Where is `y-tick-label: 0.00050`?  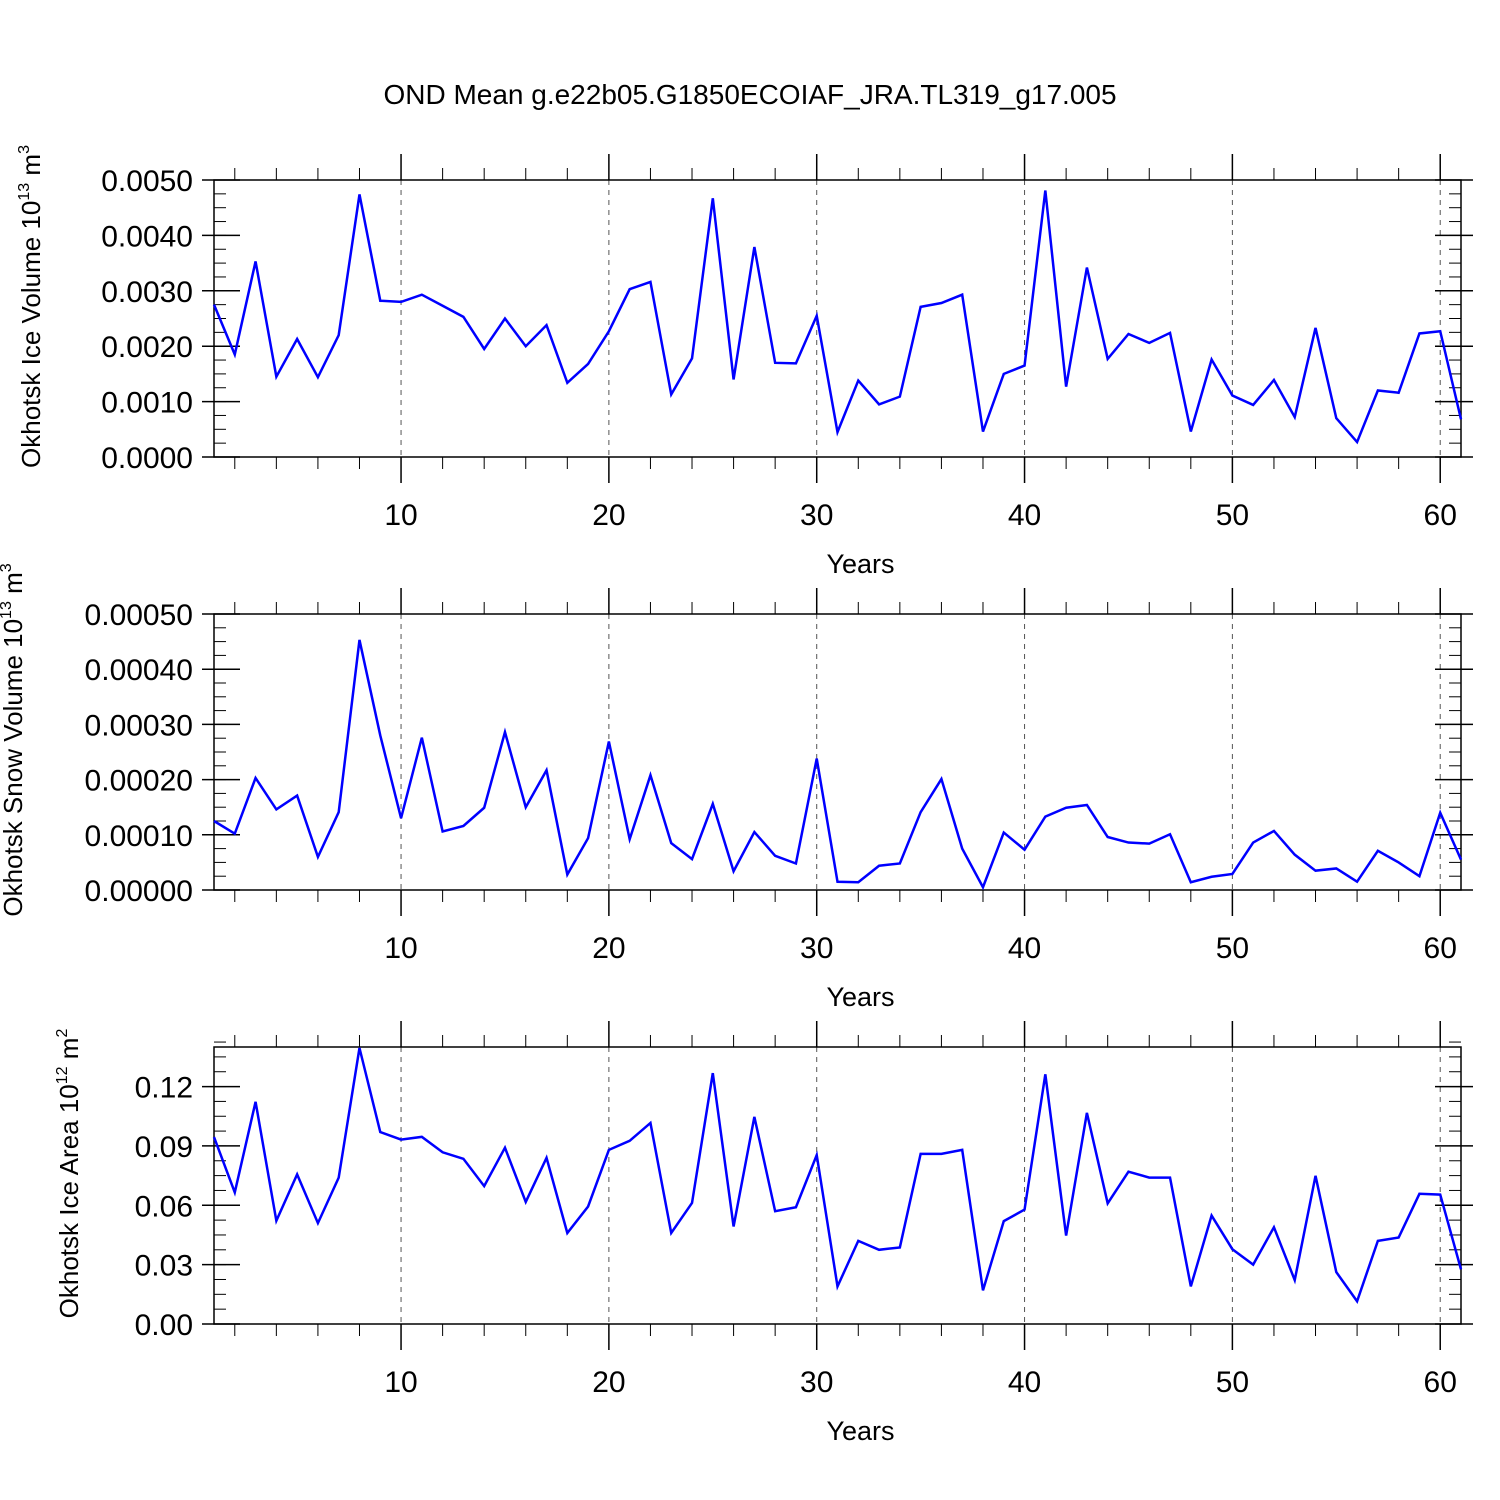 y-tick-label: 0.00050 is located at coordinates (139, 615).